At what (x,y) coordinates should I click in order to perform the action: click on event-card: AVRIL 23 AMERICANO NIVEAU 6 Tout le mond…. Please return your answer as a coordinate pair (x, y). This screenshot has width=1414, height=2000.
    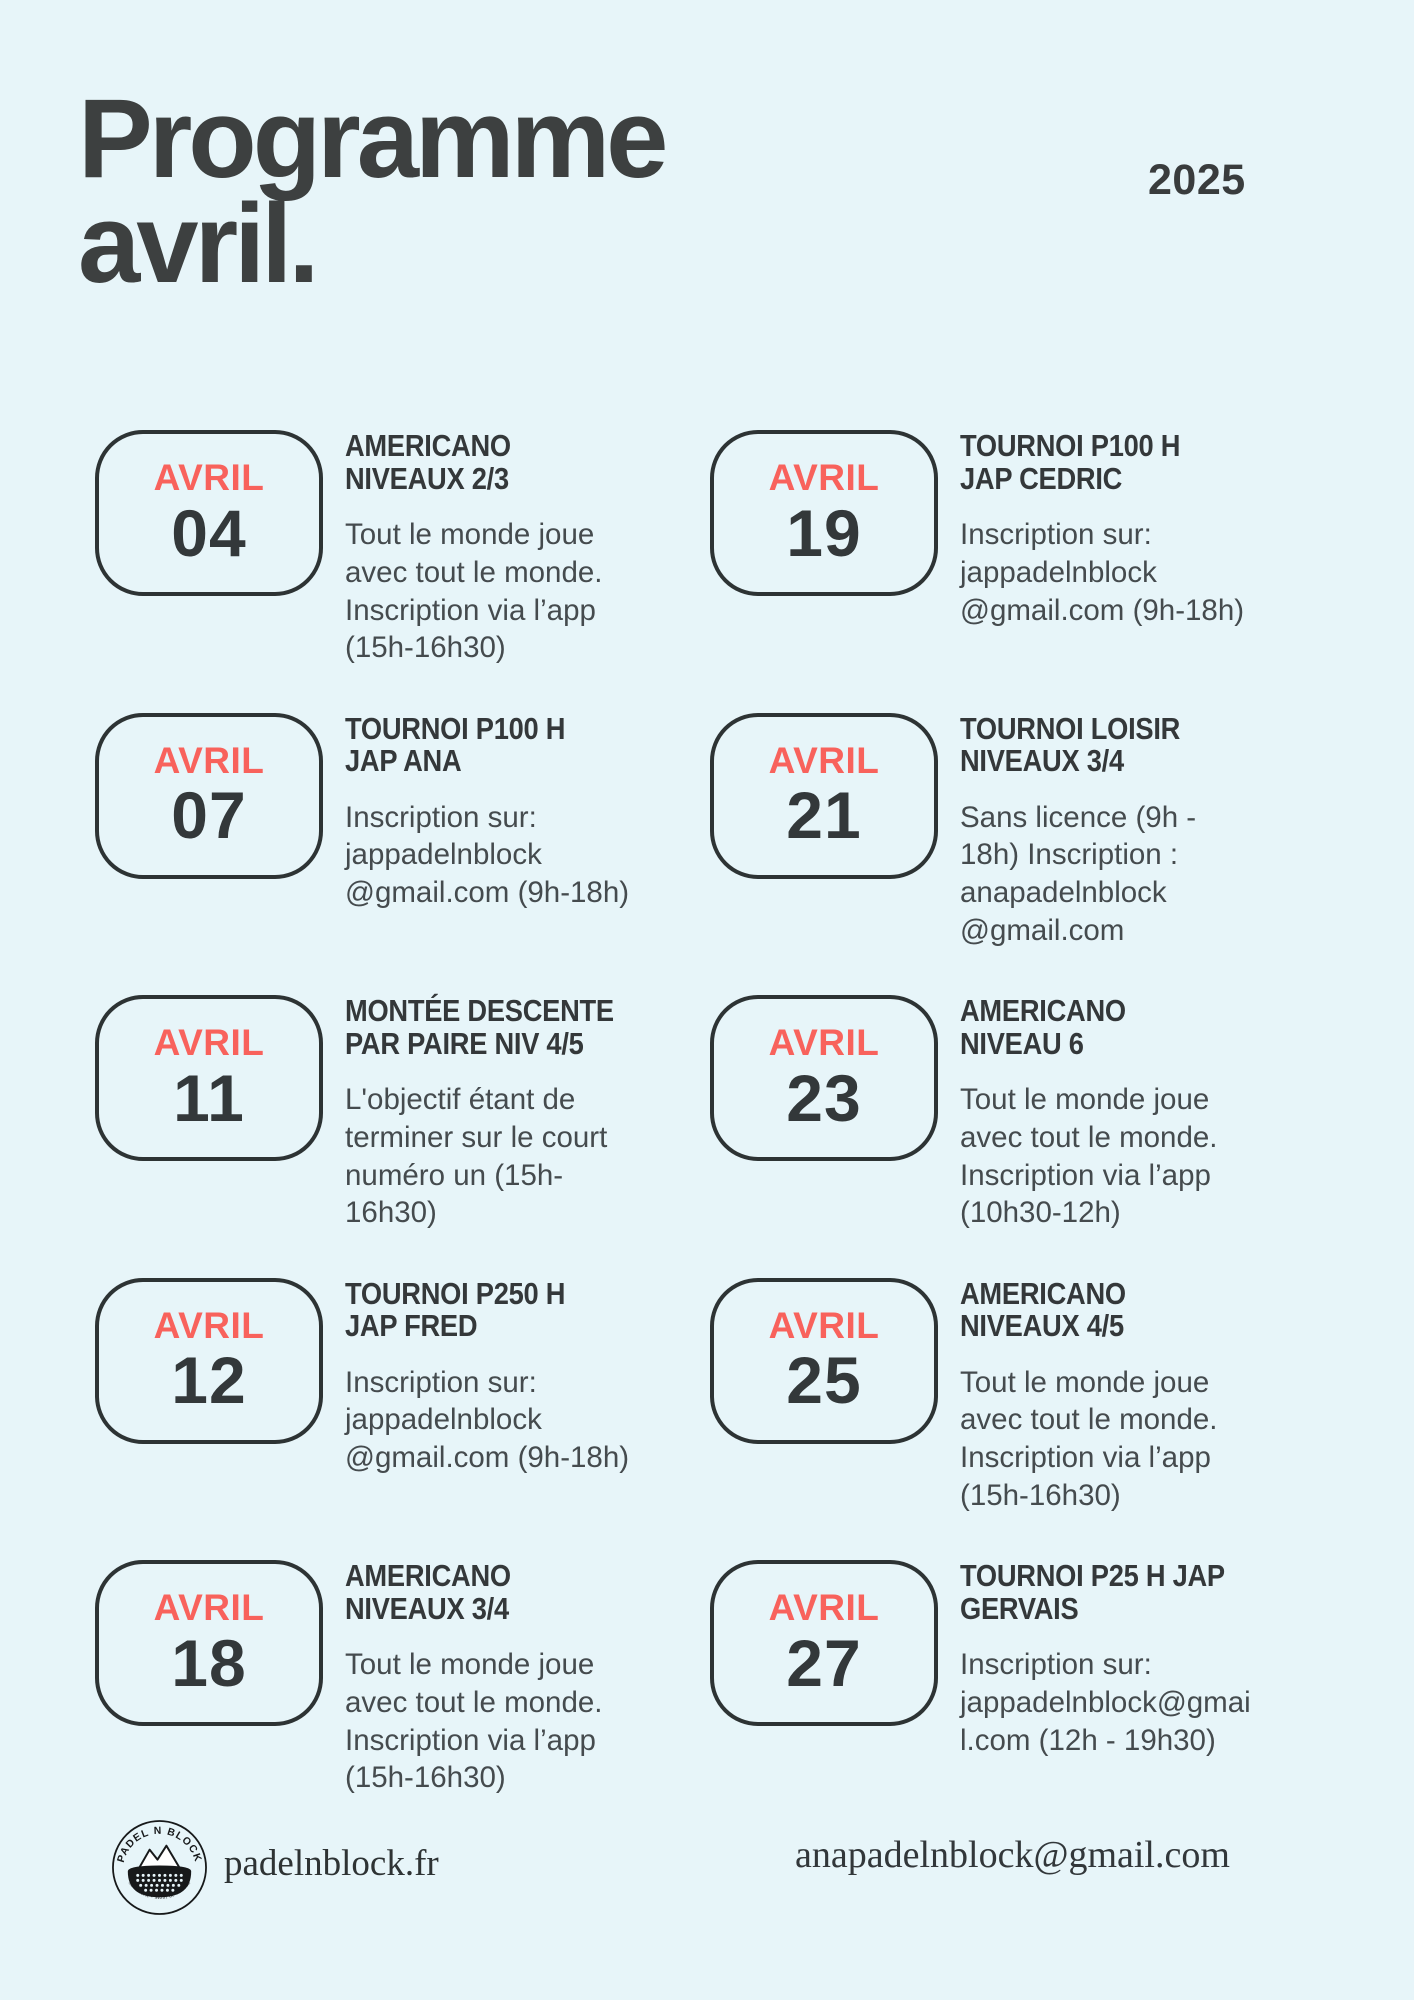
    Looking at the image, I should click on (1027, 1130).